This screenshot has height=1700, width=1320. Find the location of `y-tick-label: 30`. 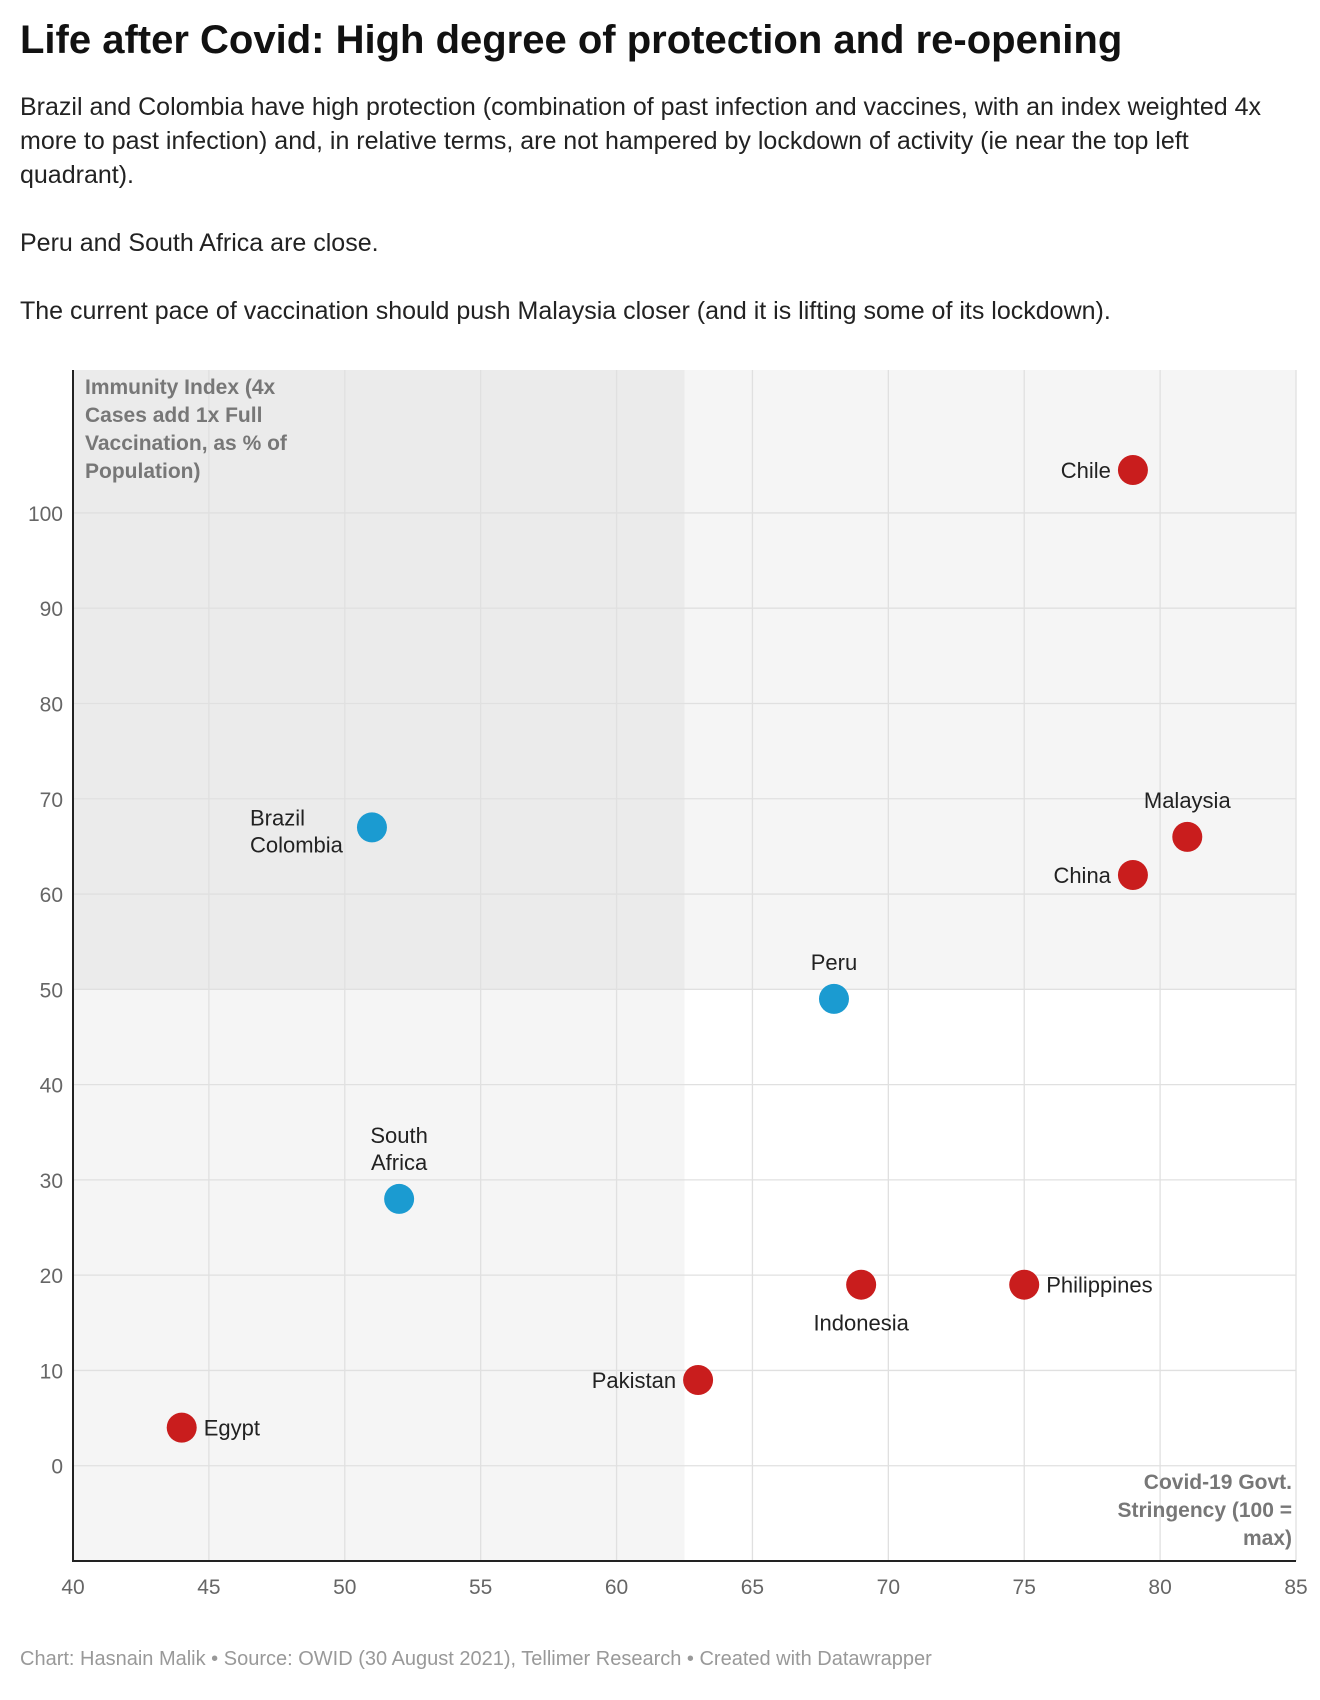

y-tick-label: 30 is located at coordinates (51, 1181).